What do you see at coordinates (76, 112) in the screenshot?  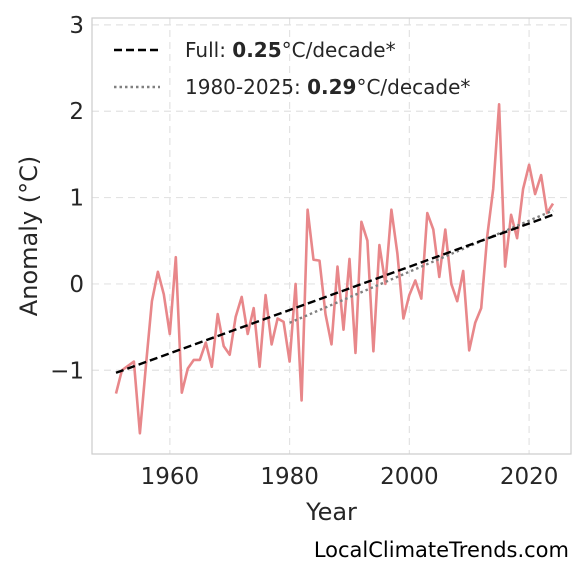 I see `y-tick-label: 2` at bounding box center [76, 112].